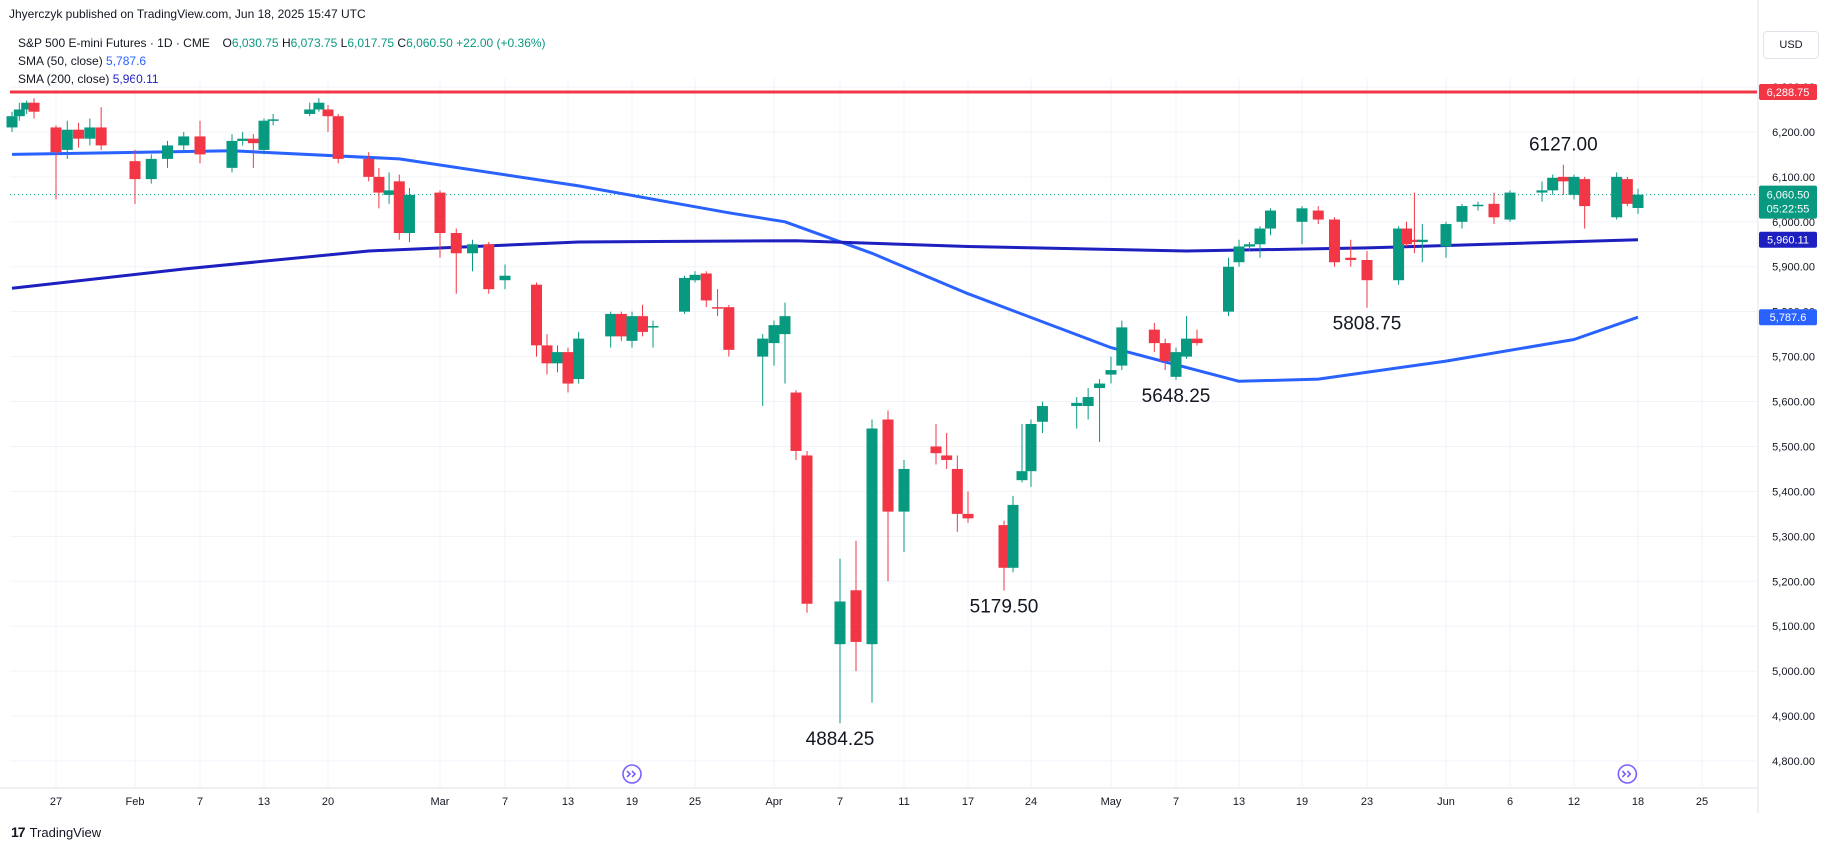 This screenshot has width=1835, height=850. What do you see at coordinates (56, 832) in the screenshot?
I see `tradingview-footer: 17 TradingView` at bounding box center [56, 832].